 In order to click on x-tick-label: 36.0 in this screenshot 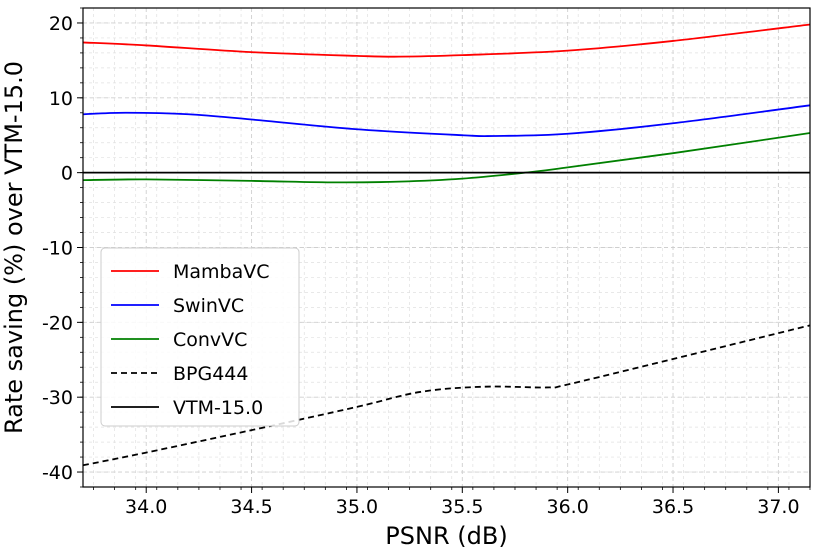, I will do `click(568, 507)`.